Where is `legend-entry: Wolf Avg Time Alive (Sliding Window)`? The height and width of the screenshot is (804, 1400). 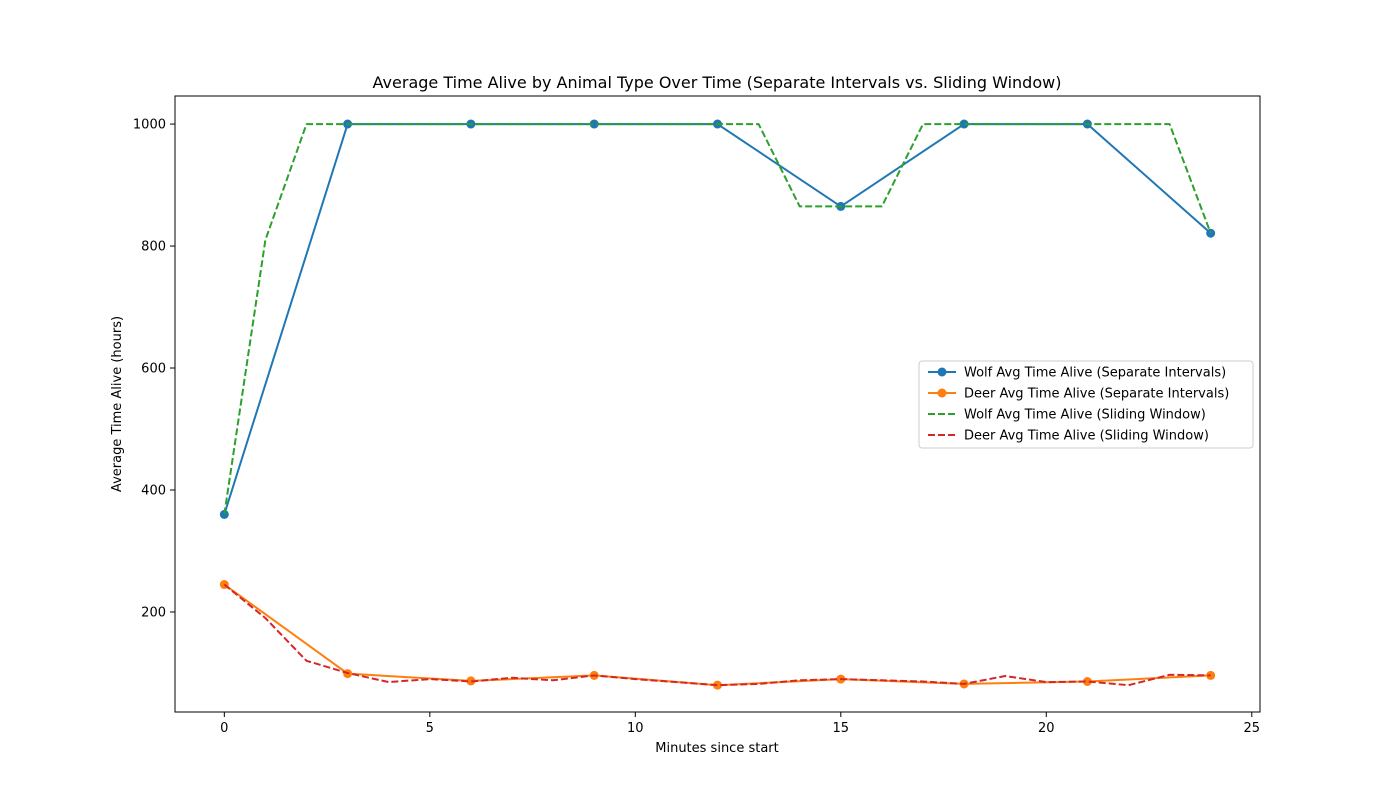 legend-entry: Wolf Avg Time Alive (Sliding Window) is located at coordinates (1067, 415).